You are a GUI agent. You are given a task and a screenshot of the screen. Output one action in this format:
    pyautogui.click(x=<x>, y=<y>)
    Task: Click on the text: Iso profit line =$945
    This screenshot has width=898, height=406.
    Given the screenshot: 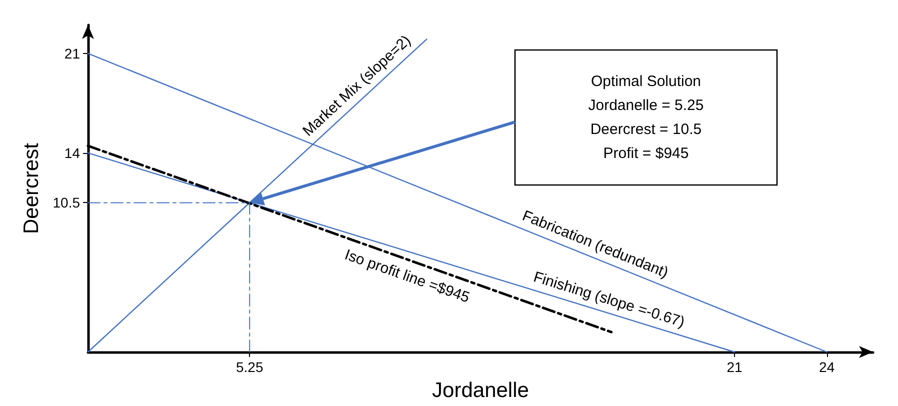 What is the action you would take?
    pyautogui.click(x=407, y=276)
    